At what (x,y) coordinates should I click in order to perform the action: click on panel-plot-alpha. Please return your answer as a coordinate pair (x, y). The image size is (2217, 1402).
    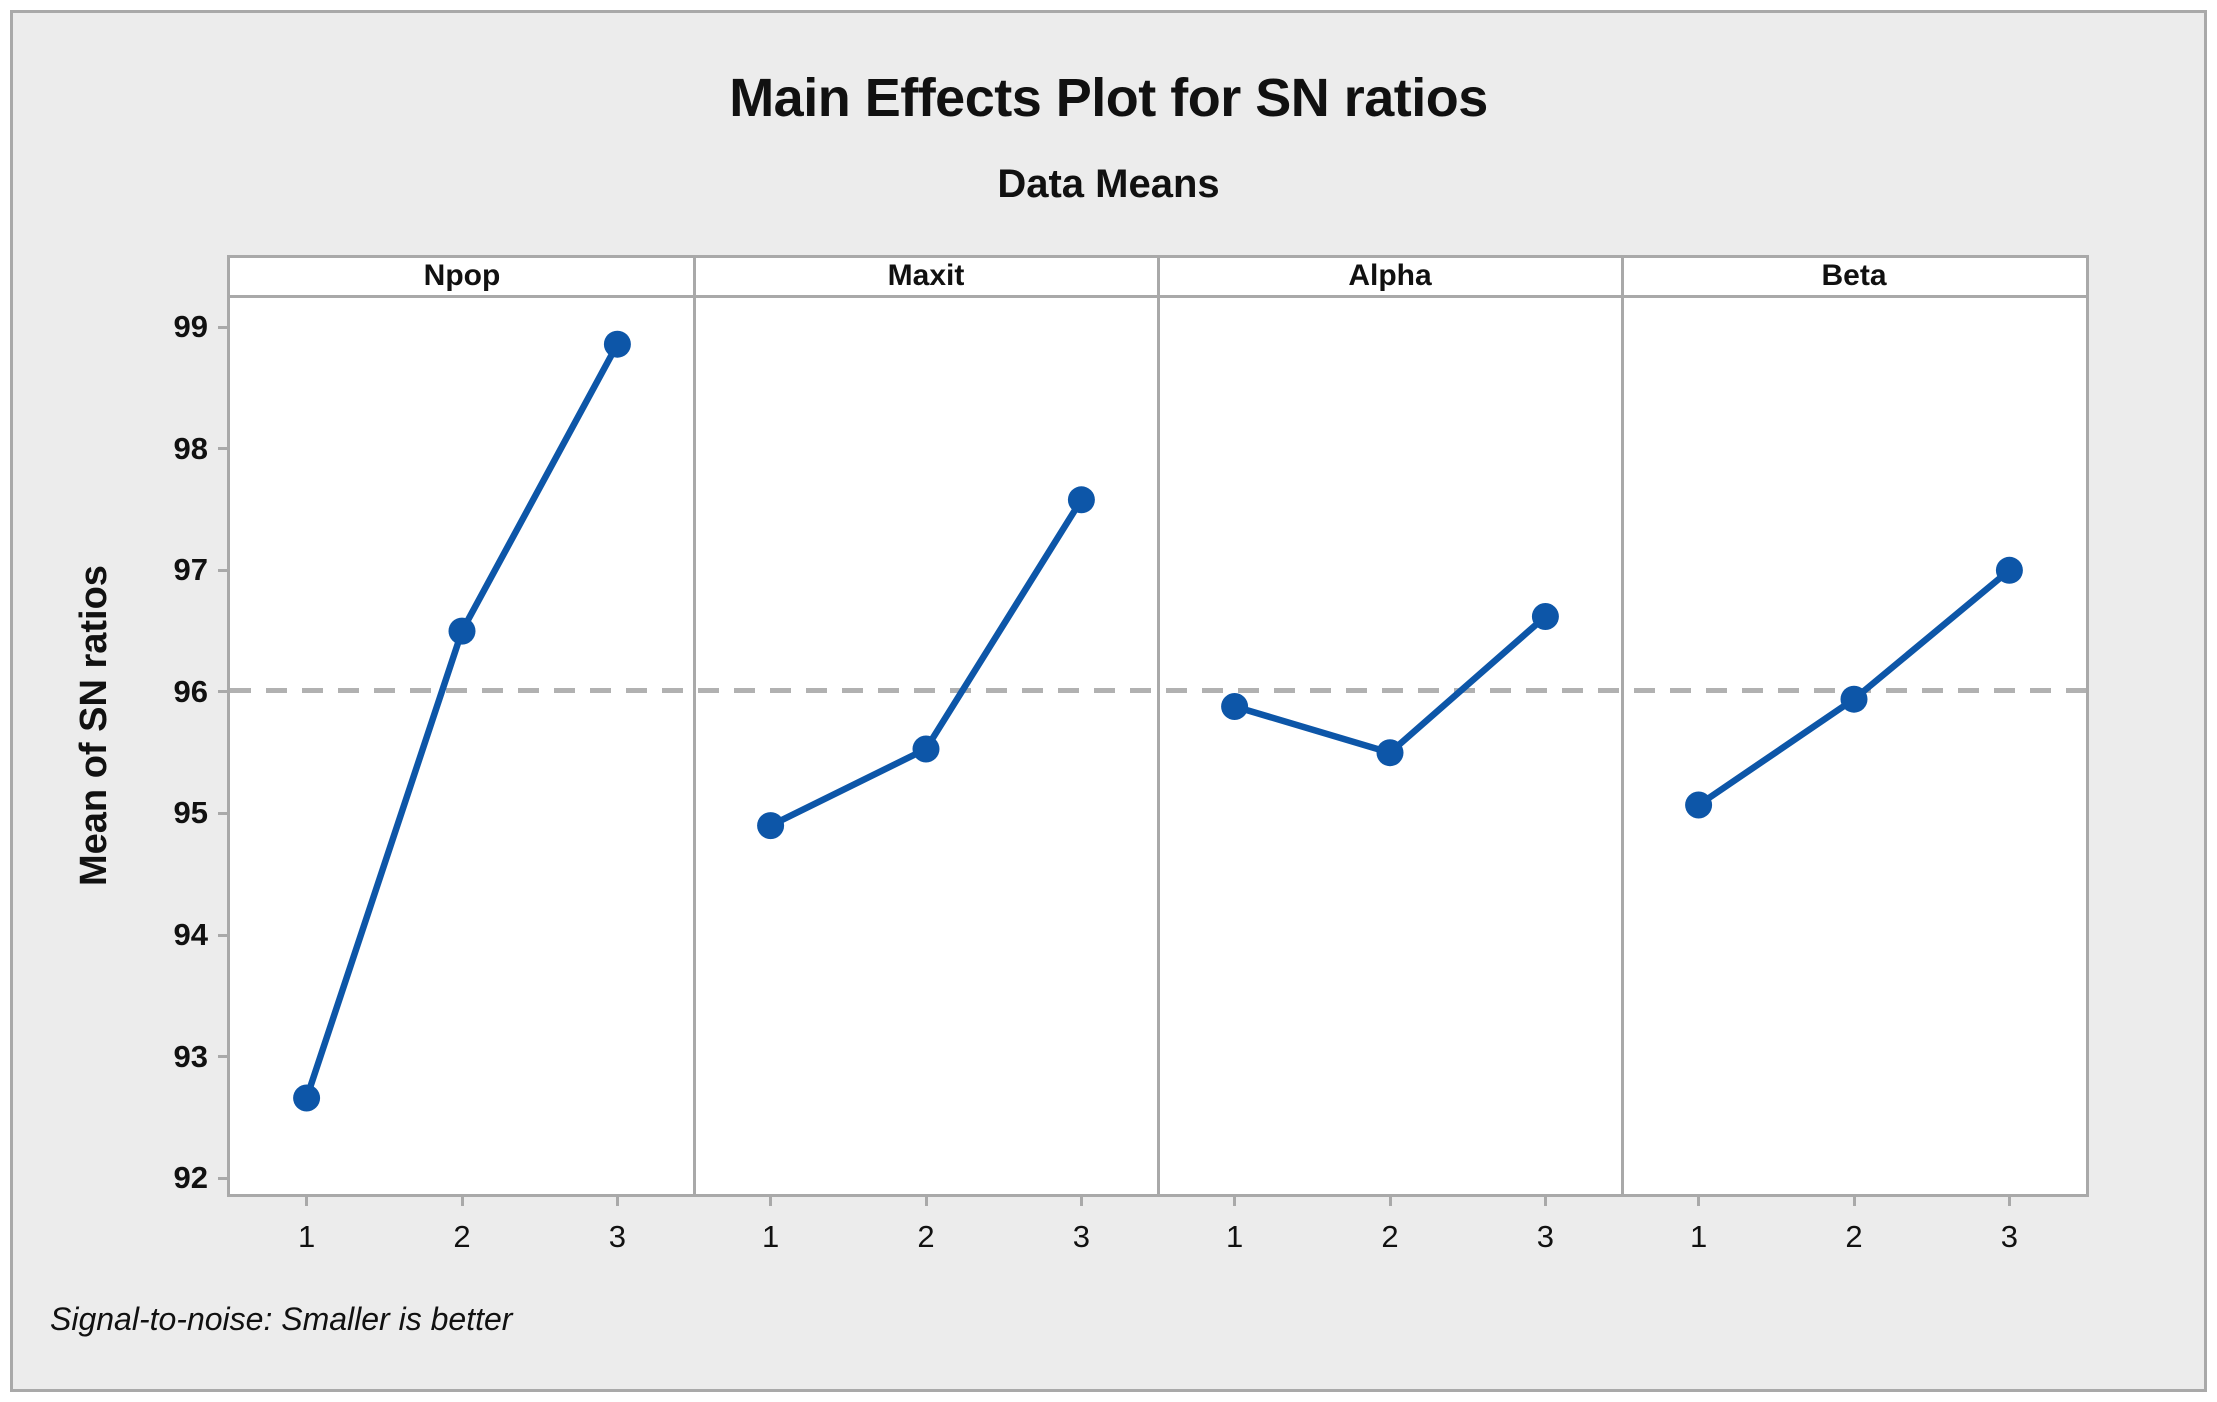
    Looking at the image, I should click on (1390, 685).